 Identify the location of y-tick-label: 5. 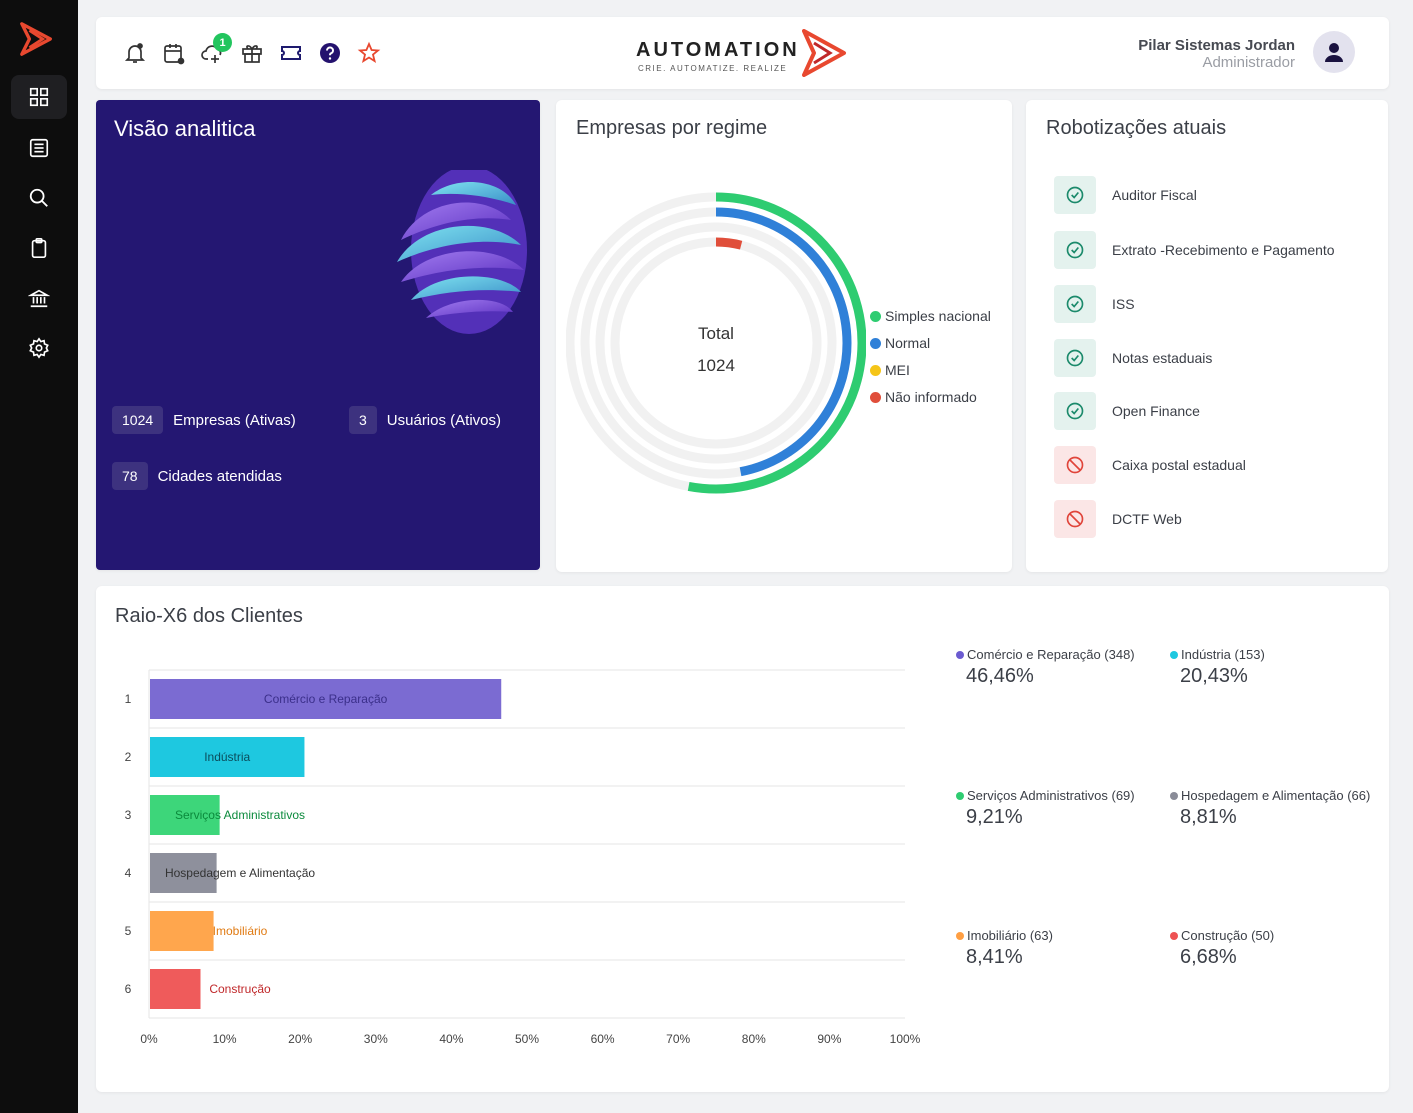
(128, 931).